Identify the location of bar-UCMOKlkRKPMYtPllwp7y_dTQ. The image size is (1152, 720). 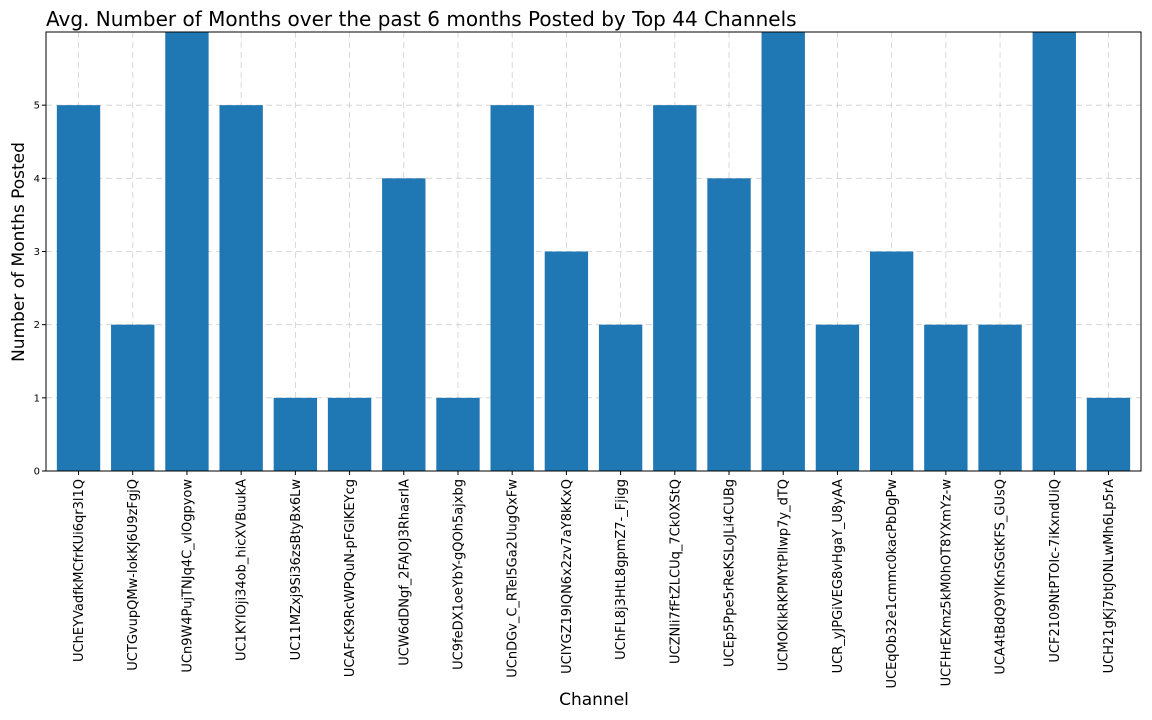
(783, 251).